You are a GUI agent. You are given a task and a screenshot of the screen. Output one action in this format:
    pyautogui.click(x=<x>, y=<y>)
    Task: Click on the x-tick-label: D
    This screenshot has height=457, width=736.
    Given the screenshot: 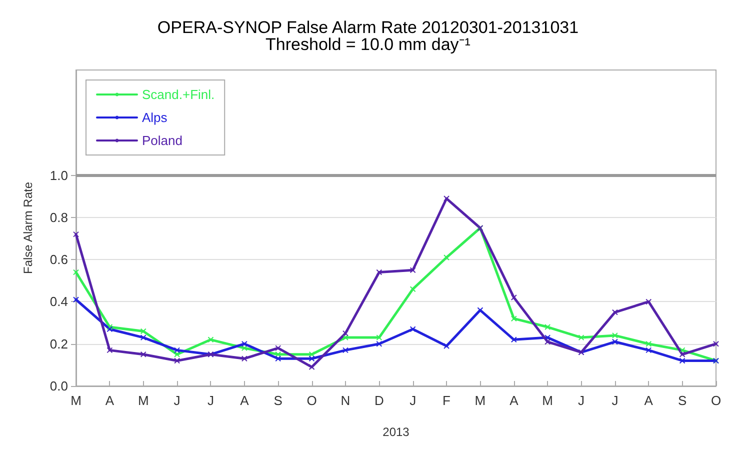 What is the action you would take?
    pyautogui.click(x=379, y=400)
    